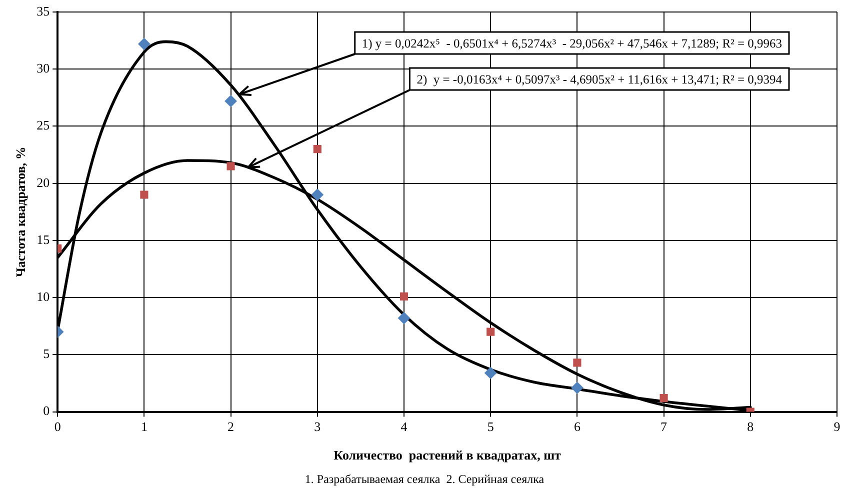  What do you see at coordinates (317, 426) in the screenshot?
I see `x-tick-label: 3` at bounding box center [317, 426].